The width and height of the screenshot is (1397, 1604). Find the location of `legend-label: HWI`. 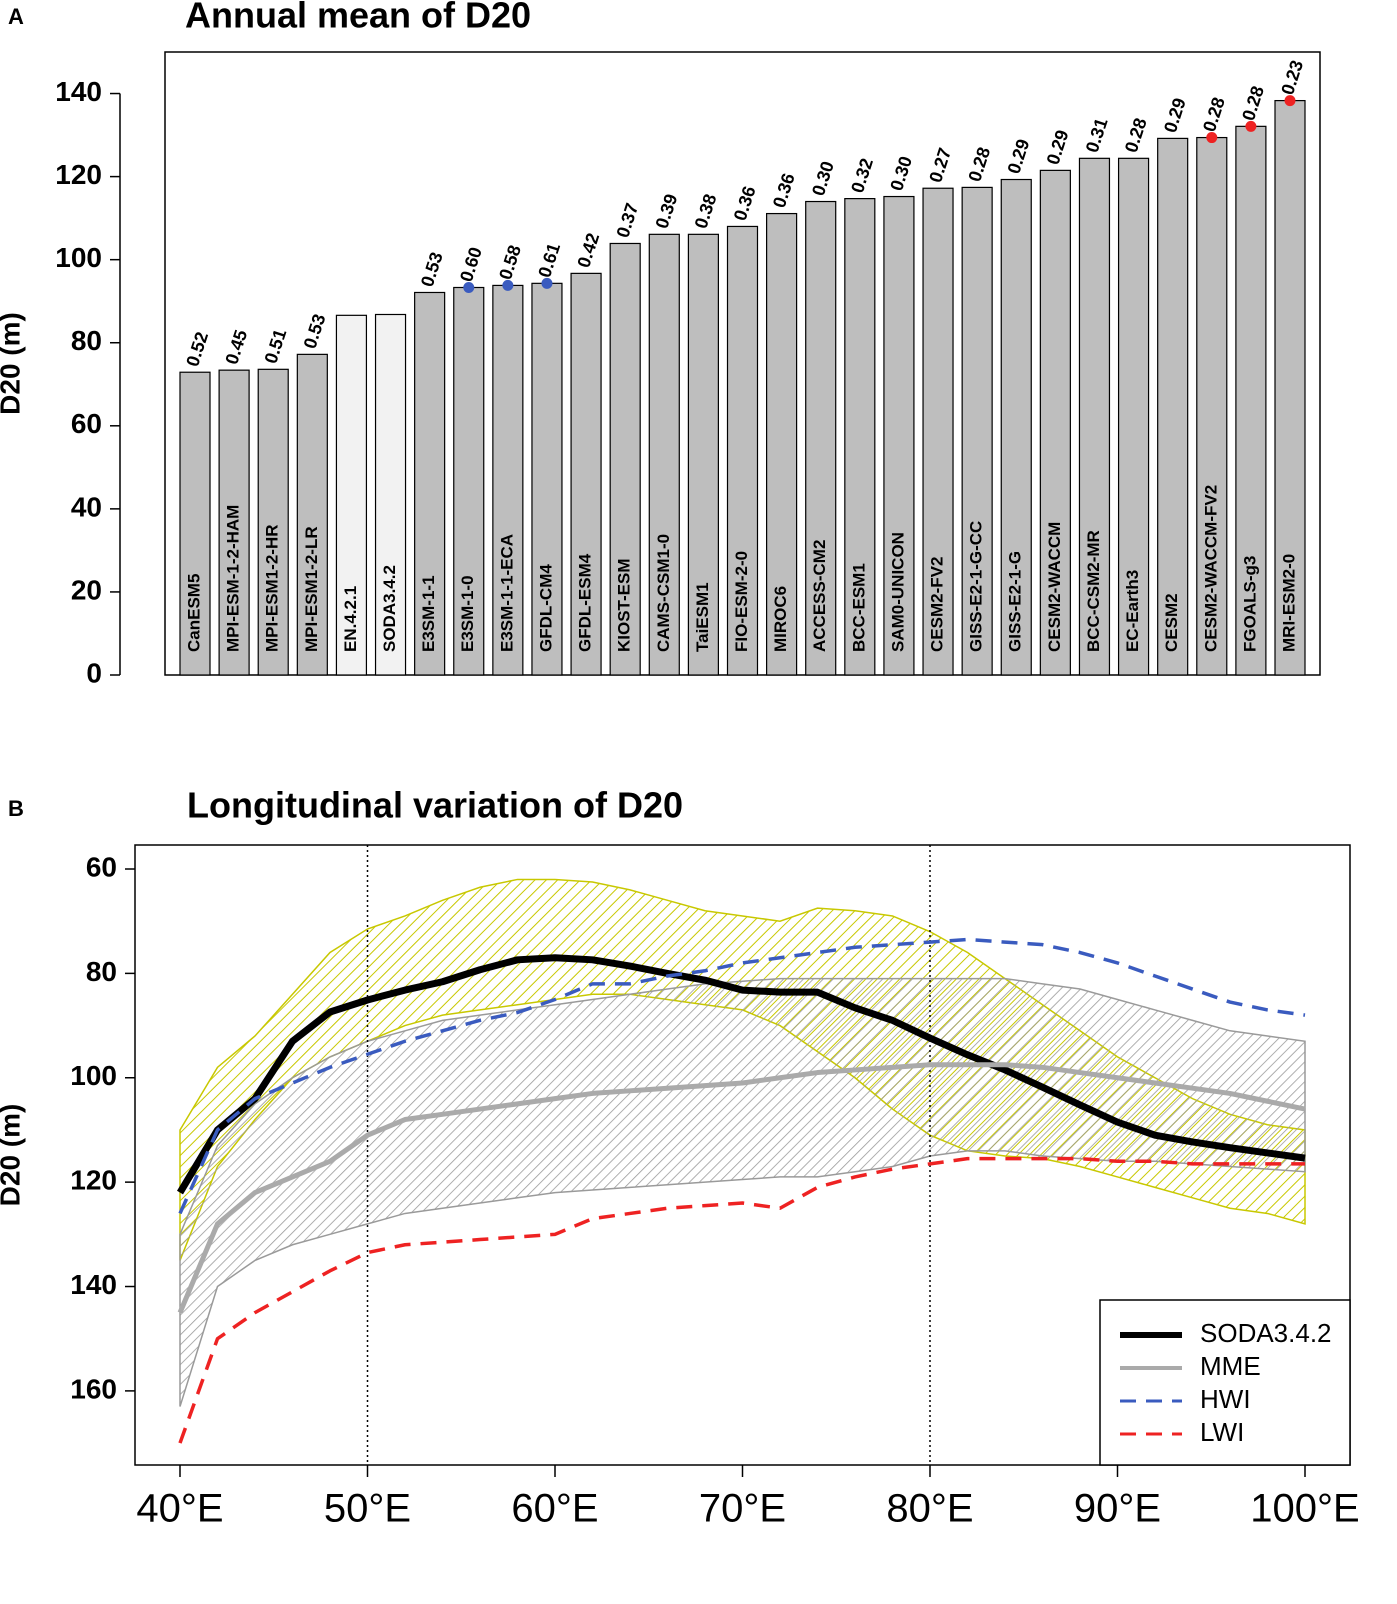

legend-label: HWI is located at coordinates (1225, 1399).